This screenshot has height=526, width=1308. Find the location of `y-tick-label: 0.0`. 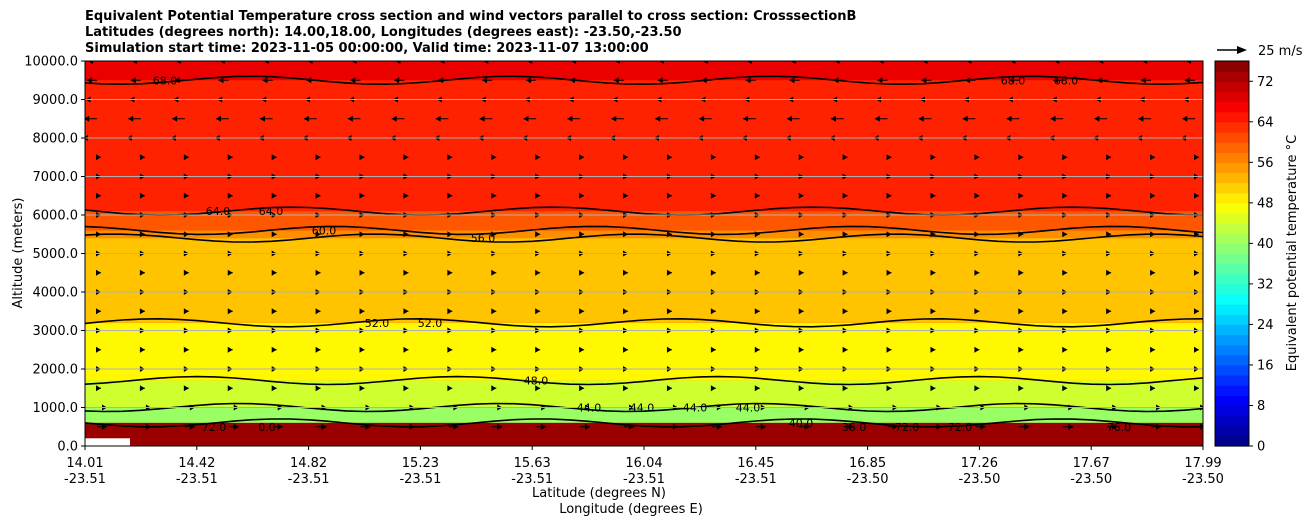

y-tick-label: 0.0 is located at coordinates (67, 447).